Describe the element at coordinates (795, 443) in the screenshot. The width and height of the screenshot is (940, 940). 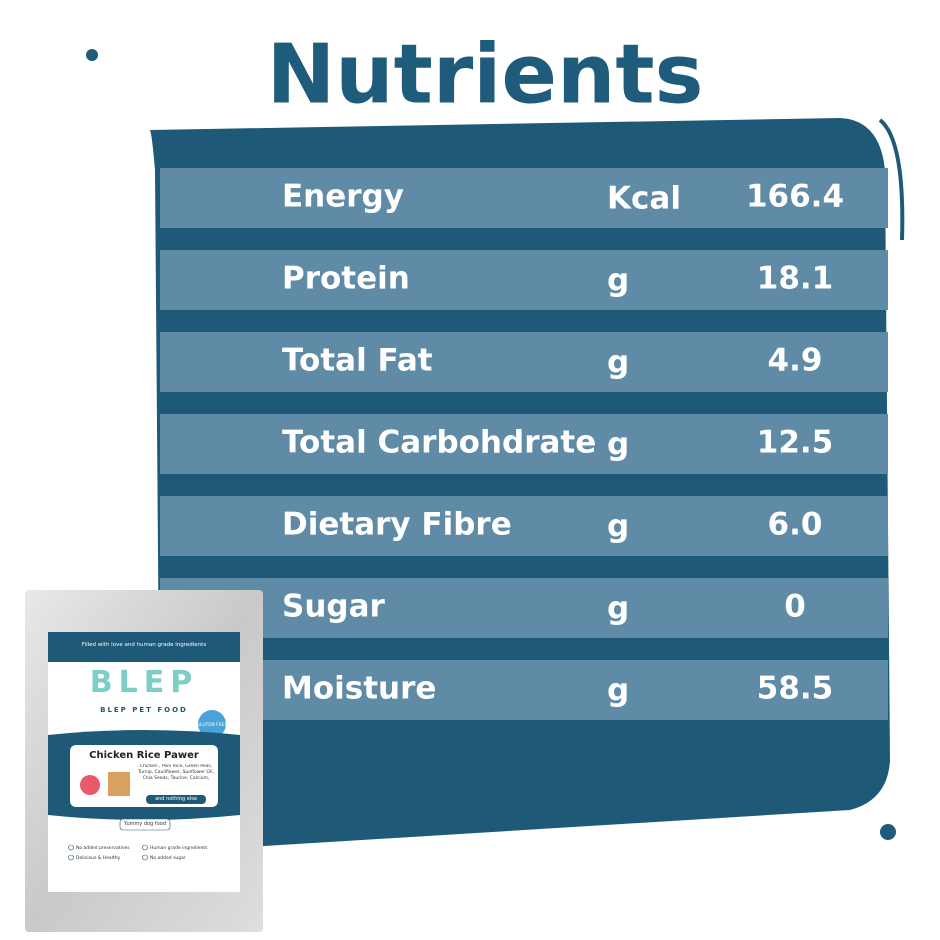
I see `nutrient-value: 12.5` at that location.